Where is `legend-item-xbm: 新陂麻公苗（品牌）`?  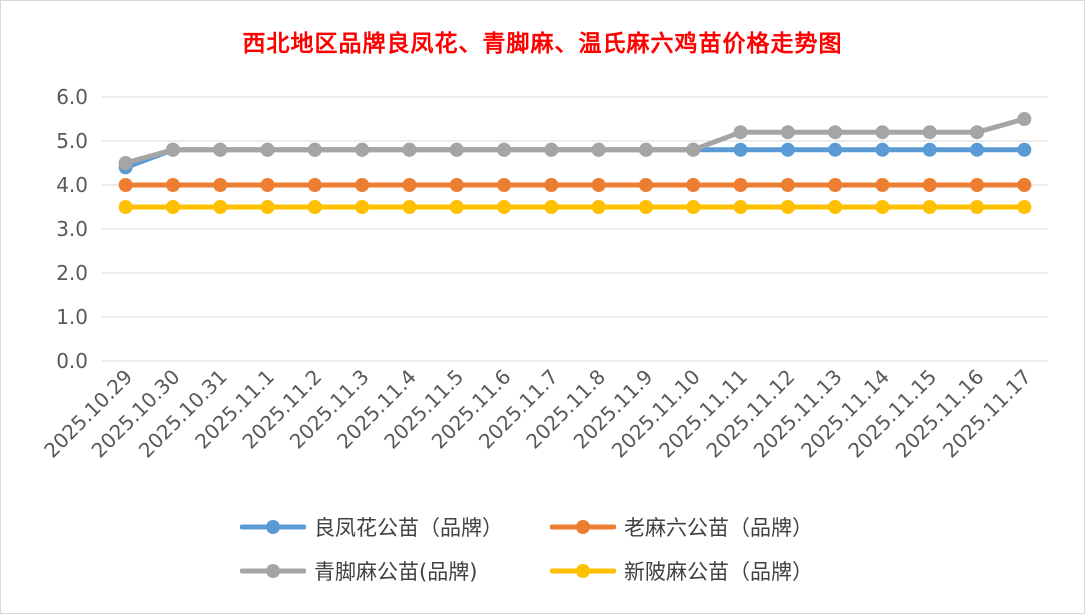 legend-item-xbm: 新陂麻公苗（品牌） is located at coordinates (681, 571).